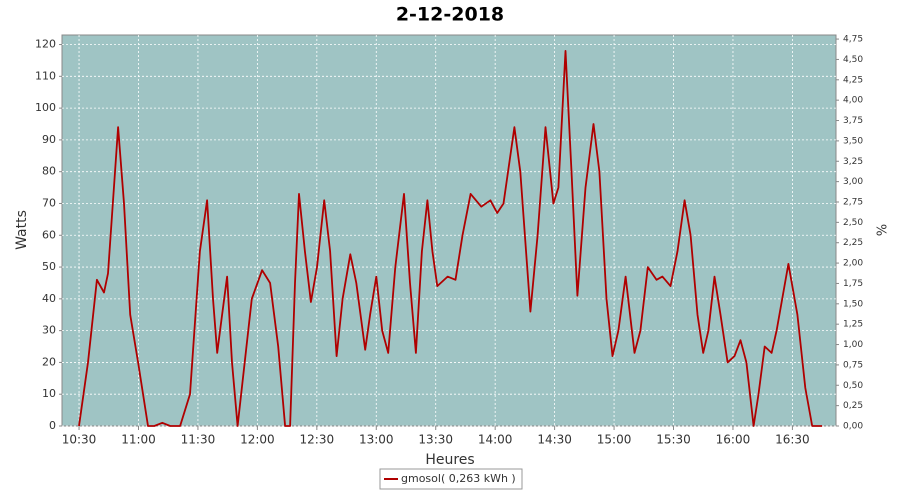 The height and width of the screenshot is (500, 900). Describe the element at coordinates (79, 440) in the screenshot. I see `x-tick-label: 10:30` at that location.